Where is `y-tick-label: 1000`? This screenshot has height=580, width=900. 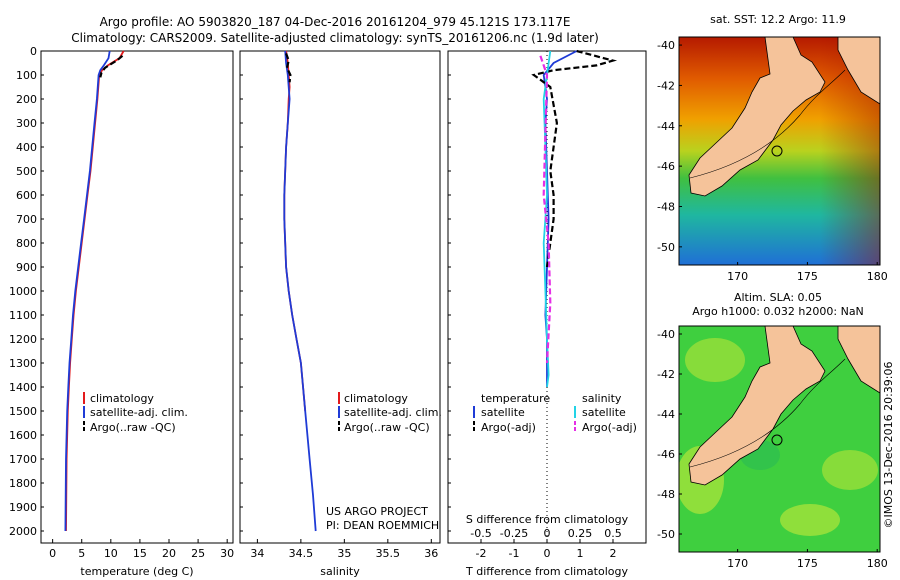 y-tick-label: 1000 is located at coordinates (23, 291).